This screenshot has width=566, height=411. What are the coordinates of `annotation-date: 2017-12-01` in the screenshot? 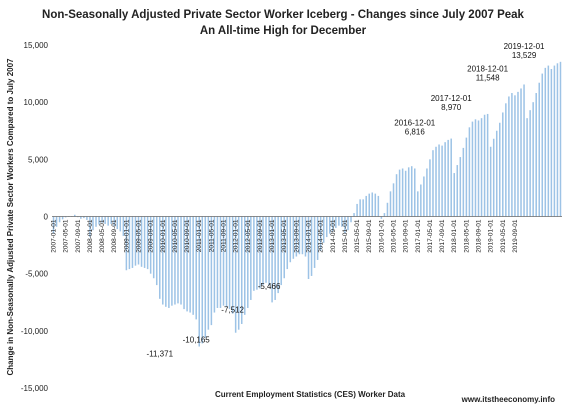 It's located at (451, 98).